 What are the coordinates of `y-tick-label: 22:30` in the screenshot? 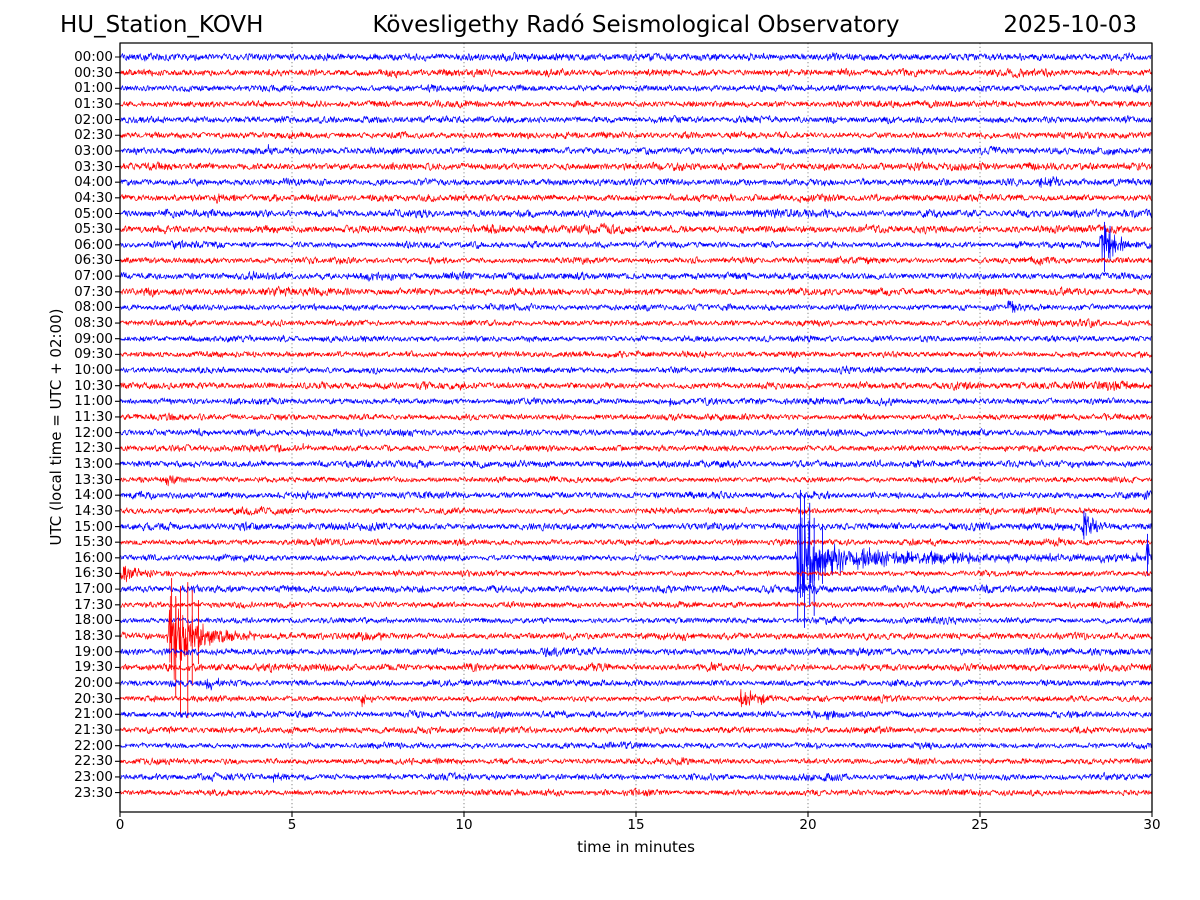 It's located at (93, 761).